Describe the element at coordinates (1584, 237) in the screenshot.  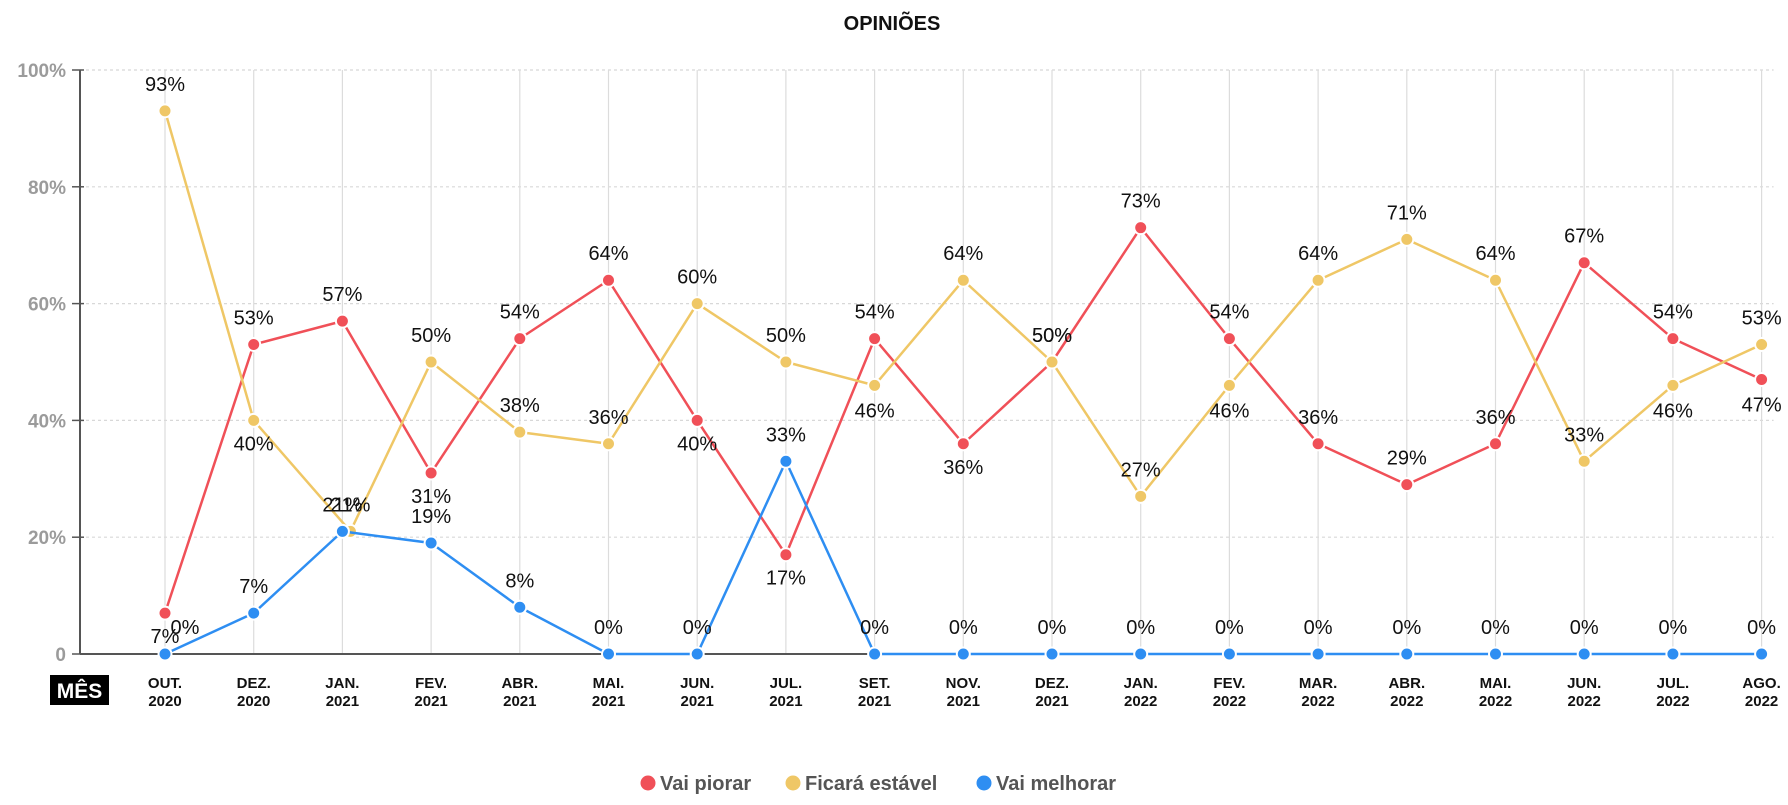
I see `data-label: 67%` at that location.